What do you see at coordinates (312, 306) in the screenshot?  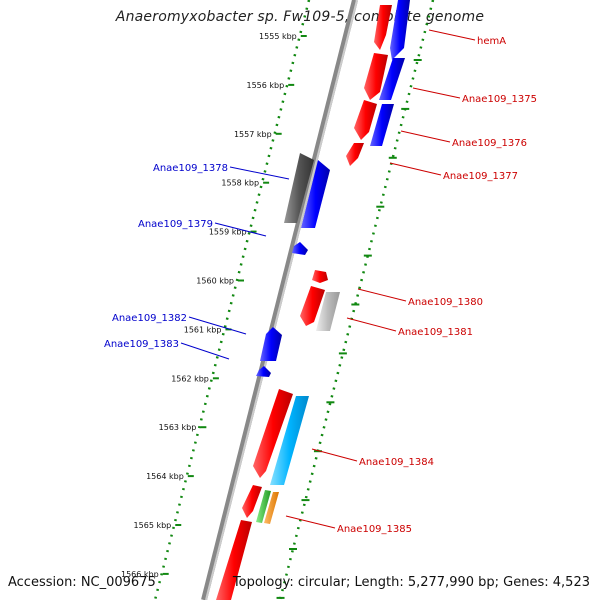 I see `gene-anae109-1380b` at bounding box center [312, 306].